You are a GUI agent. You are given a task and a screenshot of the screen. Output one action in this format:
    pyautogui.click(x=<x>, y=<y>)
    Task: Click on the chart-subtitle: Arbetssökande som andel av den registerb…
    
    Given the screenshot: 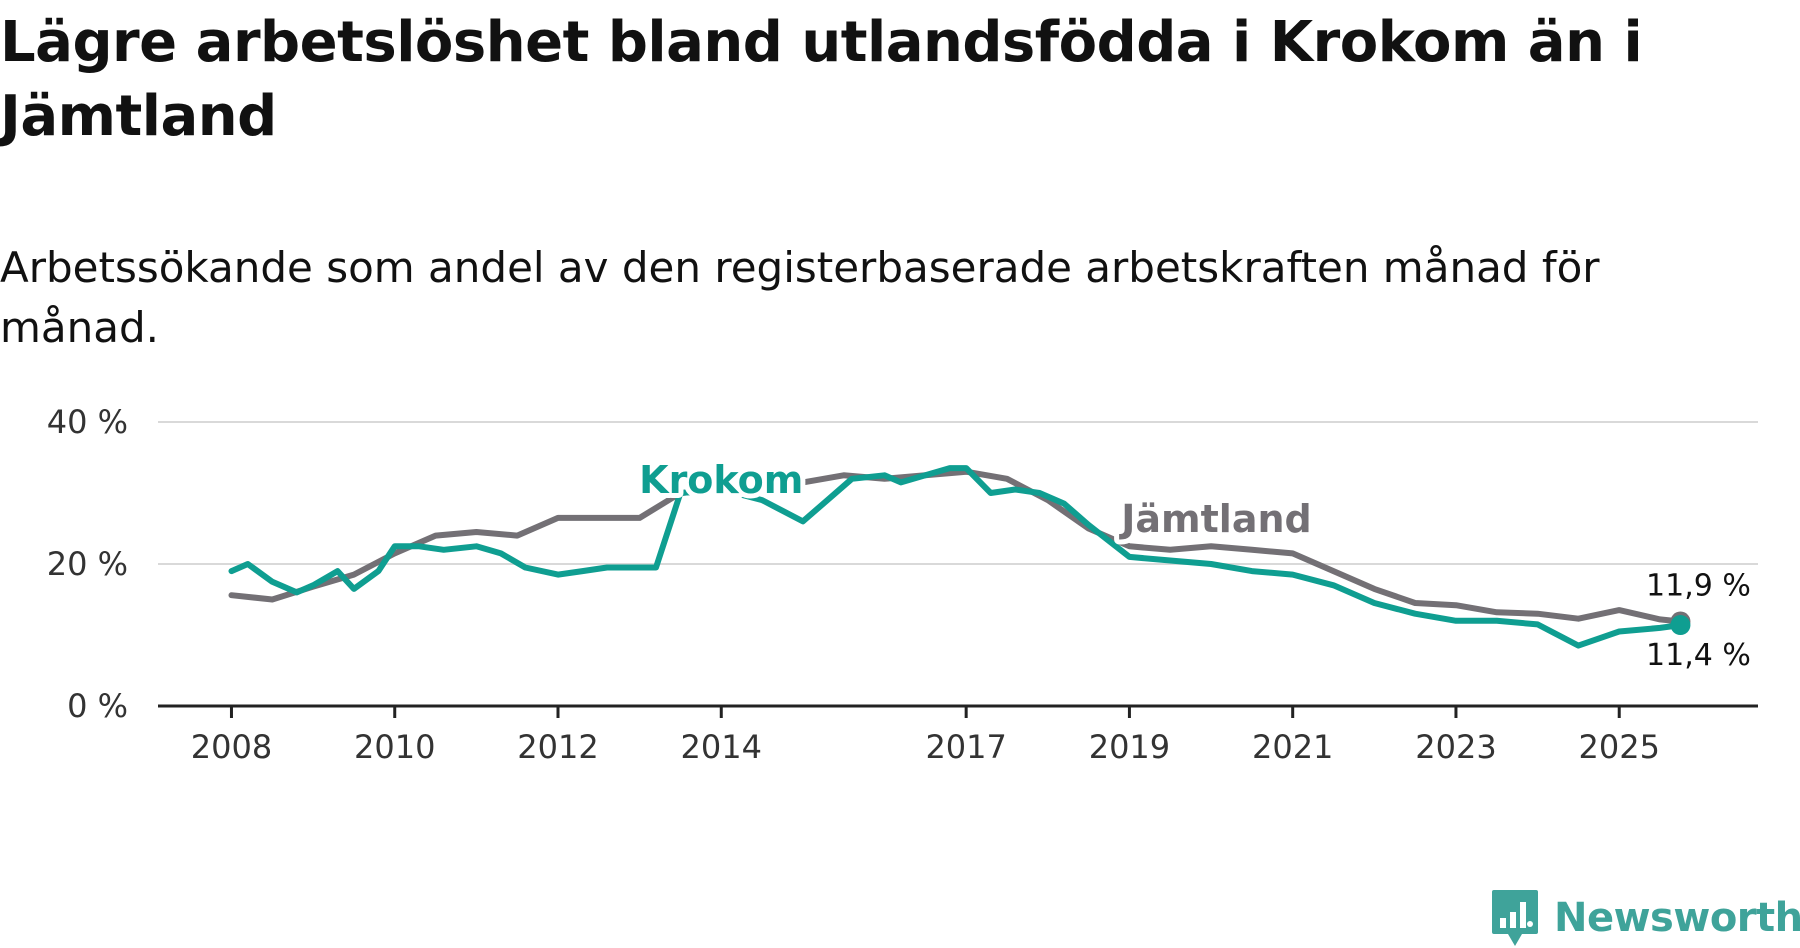 What is the action you would take?
    pyautogui.click(x=800, y=297)
    